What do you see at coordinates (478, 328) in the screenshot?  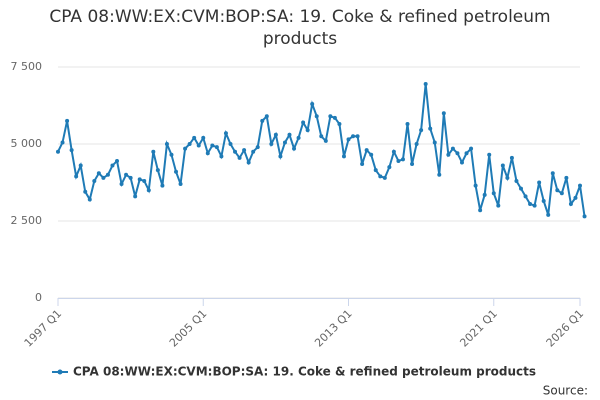 I see `x-tick-label: 2021 Q1` at bounding box center [478, 328].